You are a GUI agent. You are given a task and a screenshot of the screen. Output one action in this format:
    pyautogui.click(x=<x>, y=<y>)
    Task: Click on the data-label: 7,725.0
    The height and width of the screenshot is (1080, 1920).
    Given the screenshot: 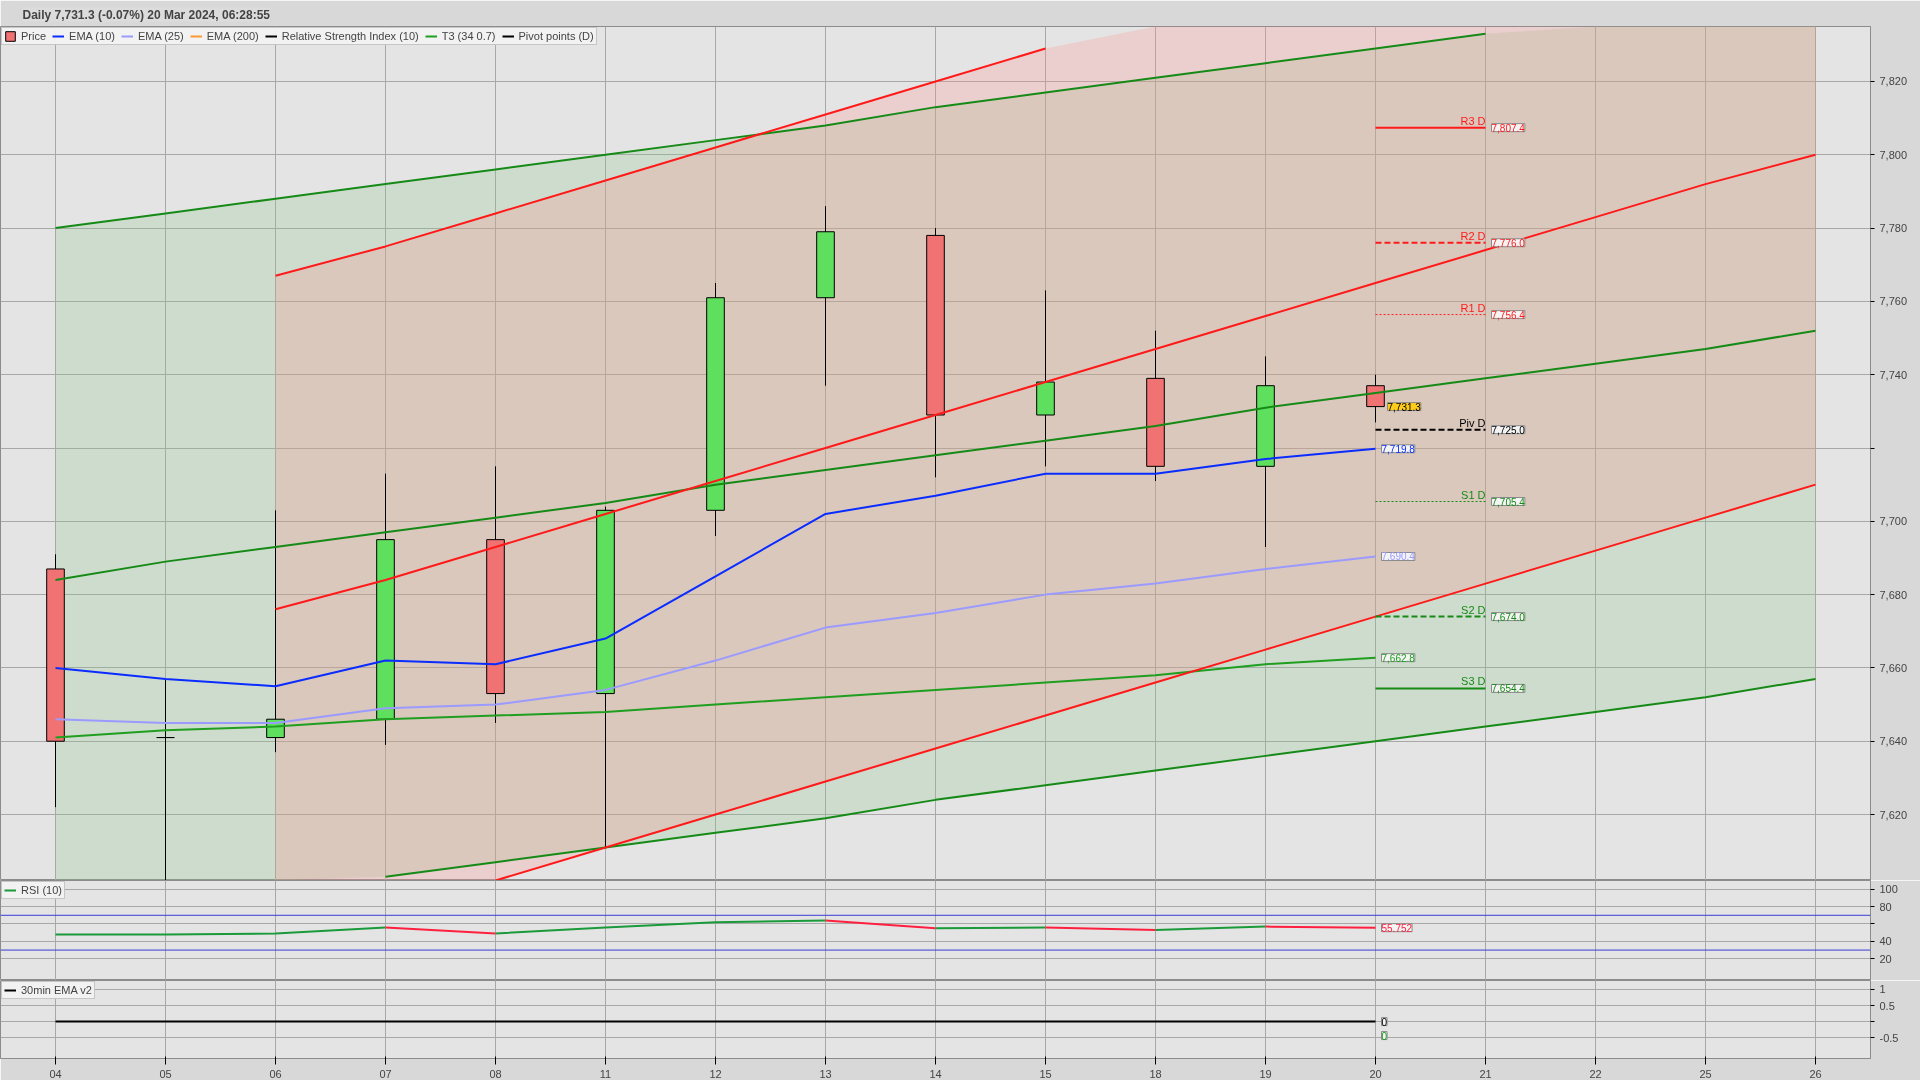 What is the action you would take?
    pyautogui.click(x=1508, y=430)
    